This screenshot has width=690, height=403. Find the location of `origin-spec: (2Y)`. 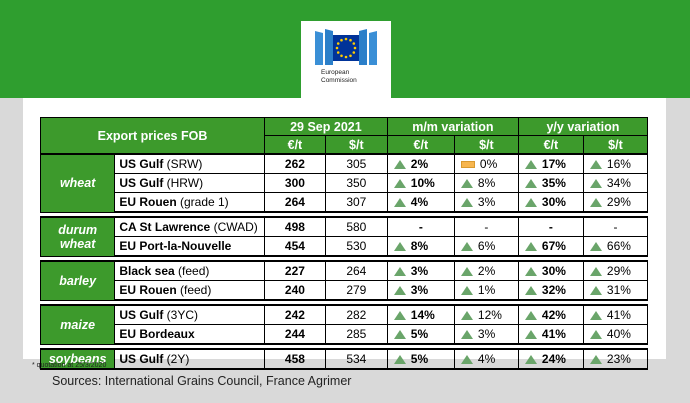

origin-spec: (2Y) is located at coordinates (176, 359).